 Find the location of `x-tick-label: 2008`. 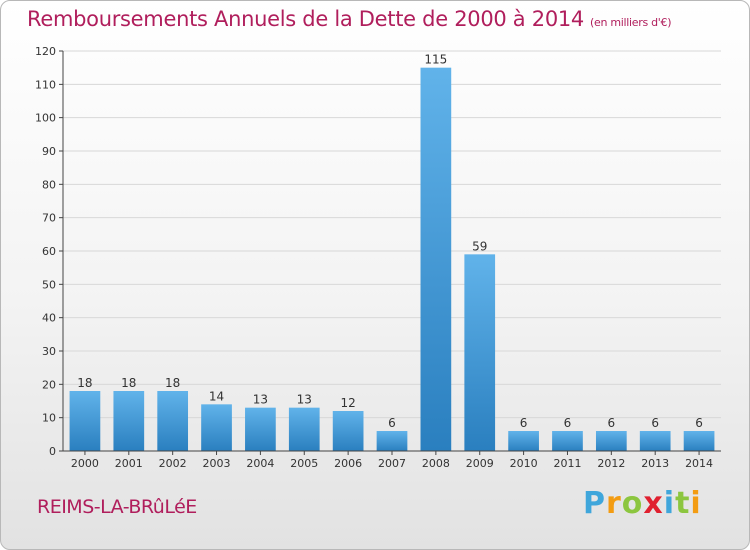

x-tick-label: 2008 is located at coordinates (436, 463).